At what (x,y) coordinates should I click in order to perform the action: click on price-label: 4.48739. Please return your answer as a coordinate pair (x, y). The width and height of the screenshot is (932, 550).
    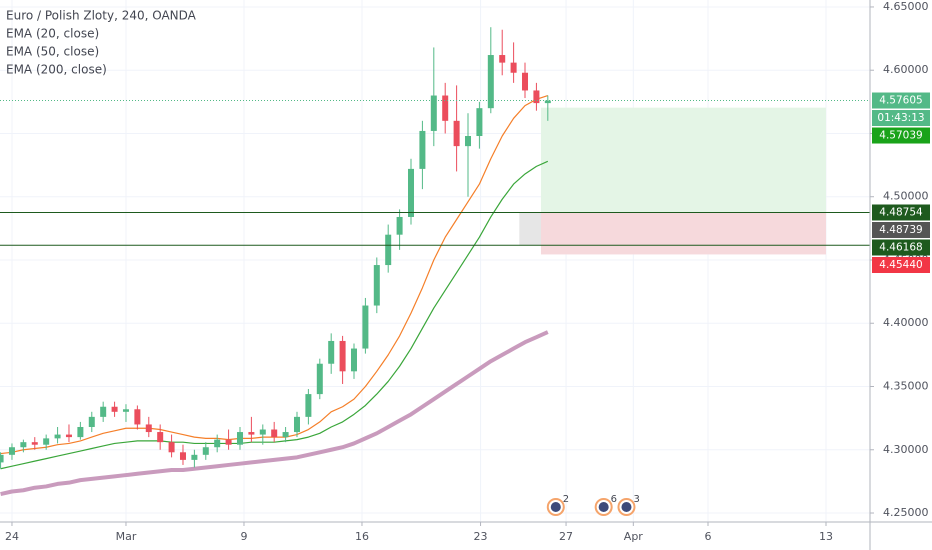
    Looking at the image, I should click on (900, 230).